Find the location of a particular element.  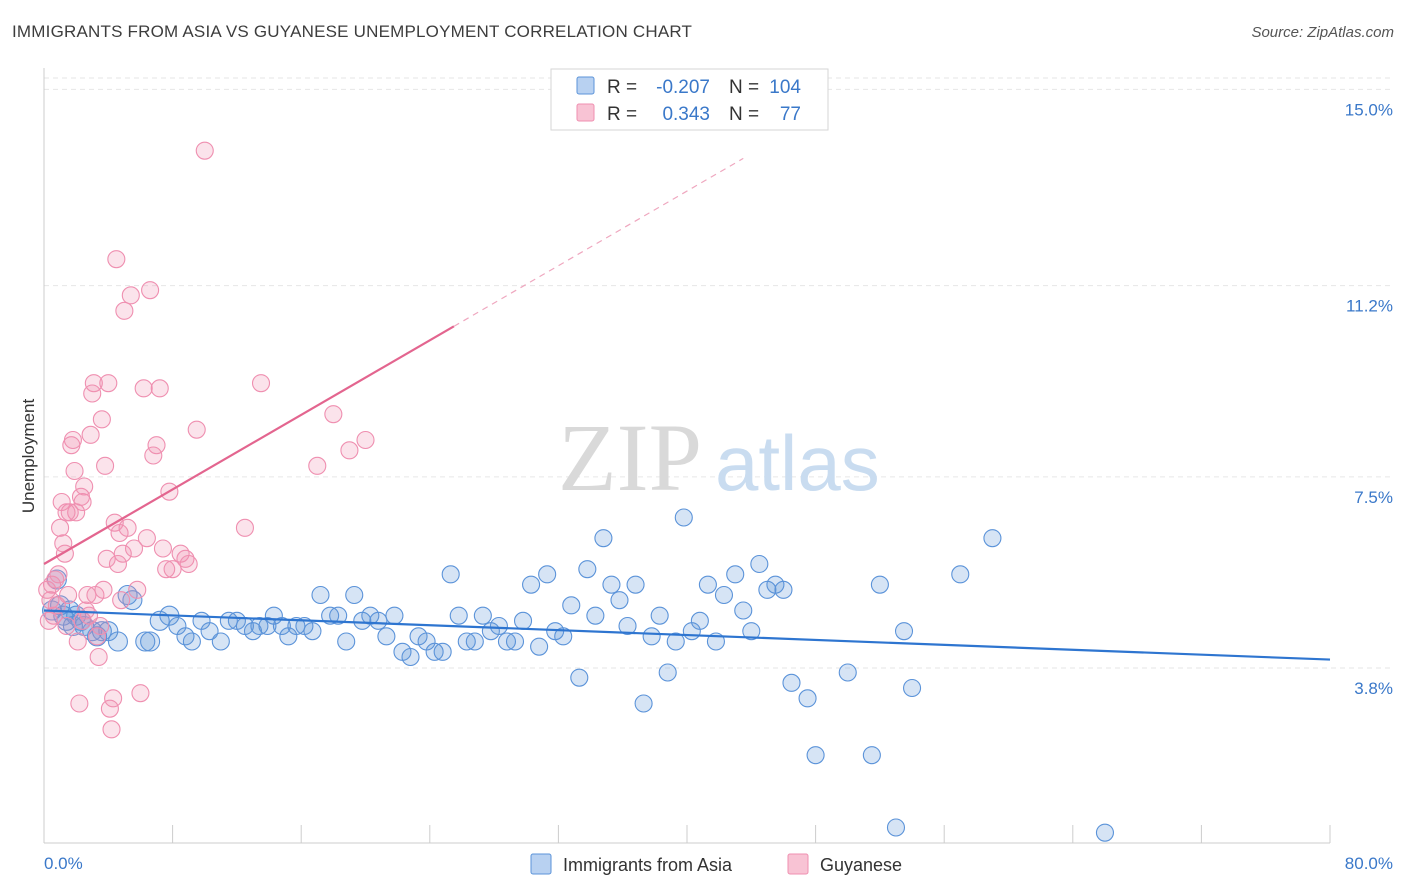

stats-n-value-pink: 77 is located at coordinates (790, 114).